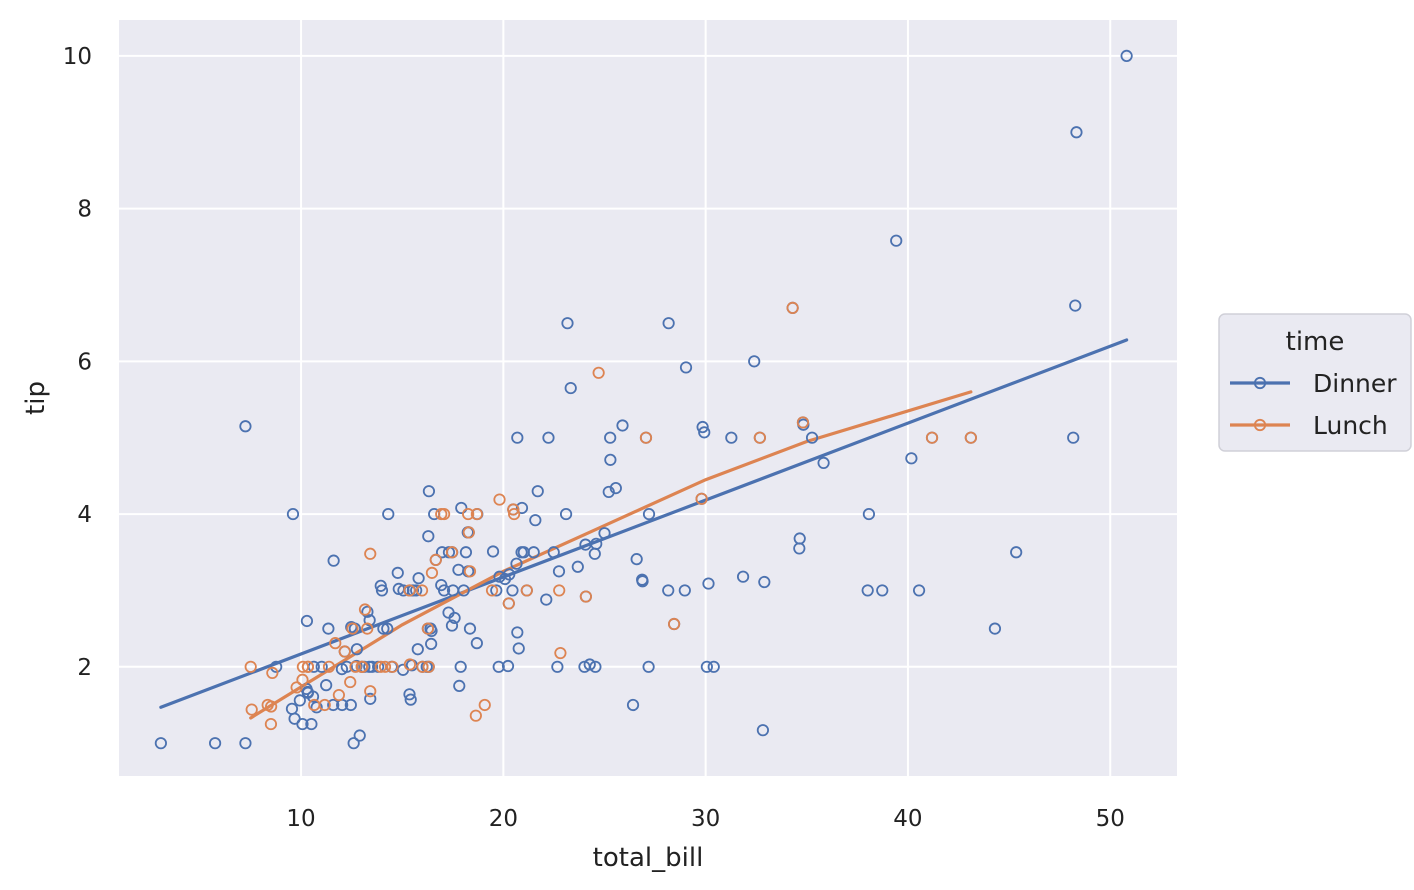 This screenshot has width=1414, height=890. What do you see at coordinates (1260, 425) in the screenshot?
I see `legend-marker-lunch` at bounding box center [1260, 425].